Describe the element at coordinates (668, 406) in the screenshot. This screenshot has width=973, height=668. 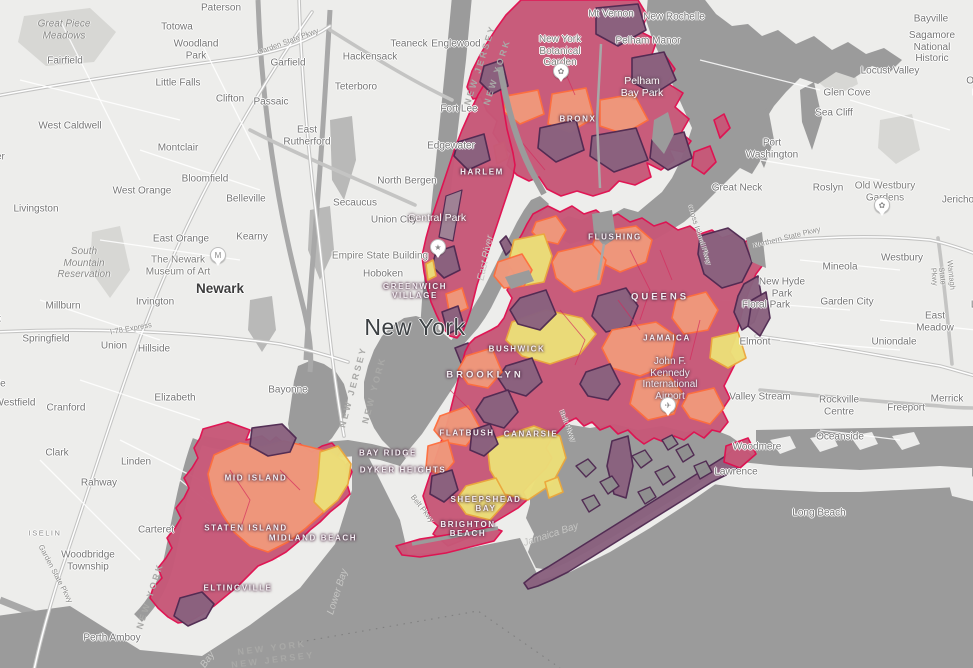
I see `jfk-airport-pin: ✈` at that location.